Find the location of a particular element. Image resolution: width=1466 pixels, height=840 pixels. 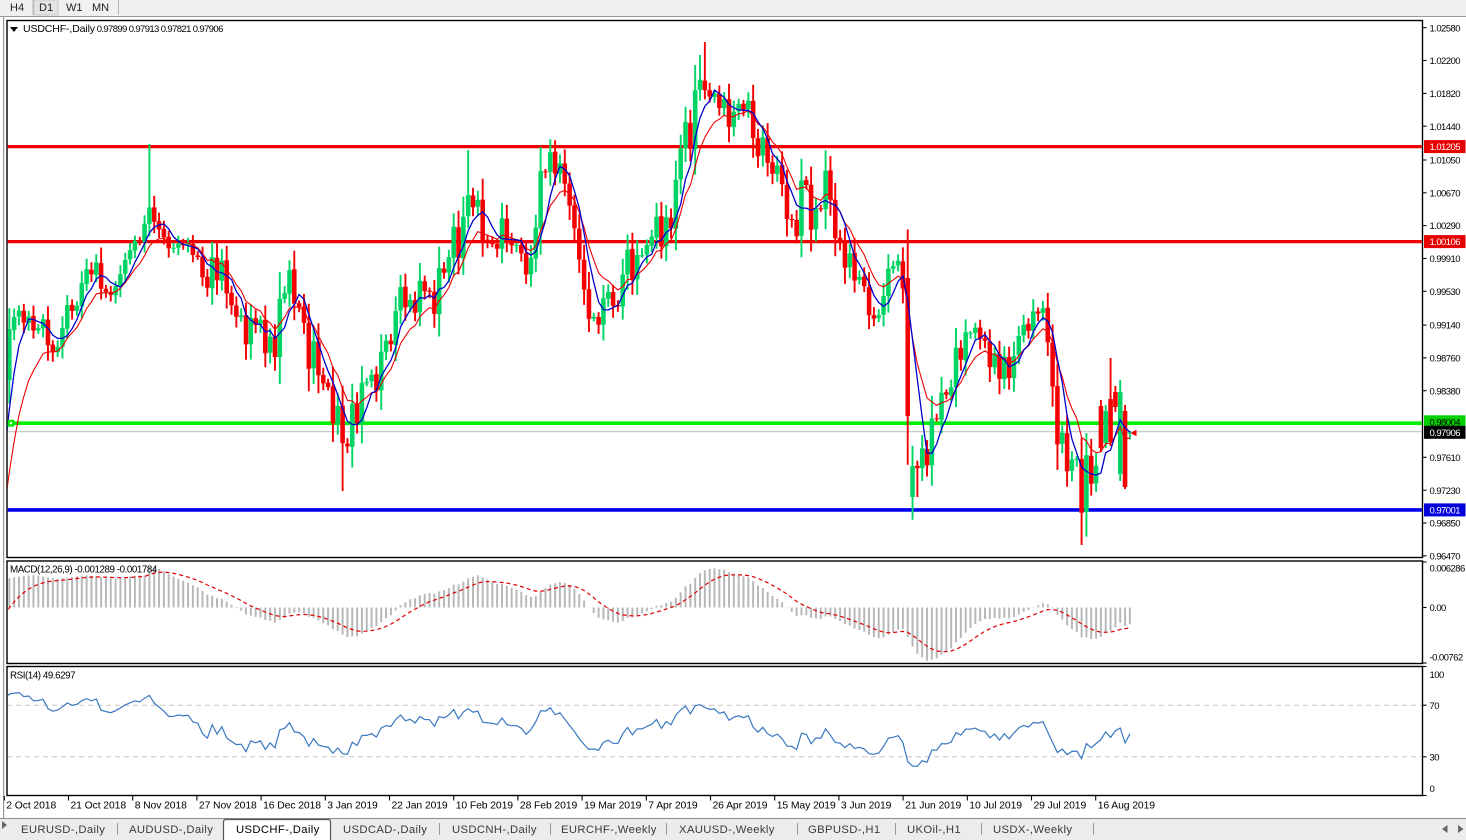

svg-text: 3 Jan 2019 is located at coordinates (352, 806).